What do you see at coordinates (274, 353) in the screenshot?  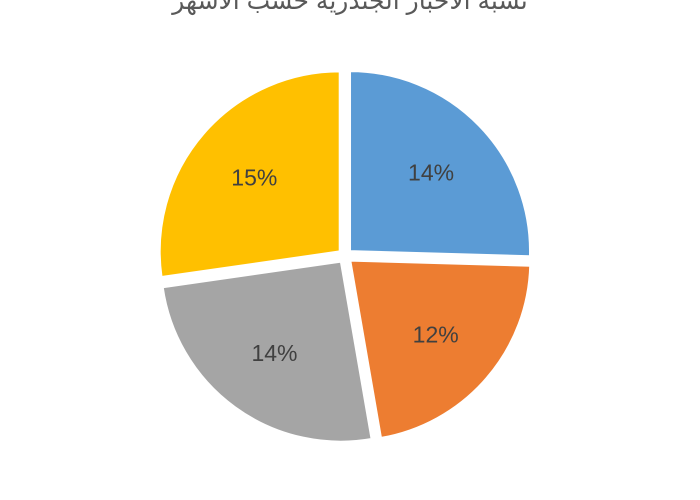 I see `slice-data-label-3: 14%` at bounding box center [274, 353].